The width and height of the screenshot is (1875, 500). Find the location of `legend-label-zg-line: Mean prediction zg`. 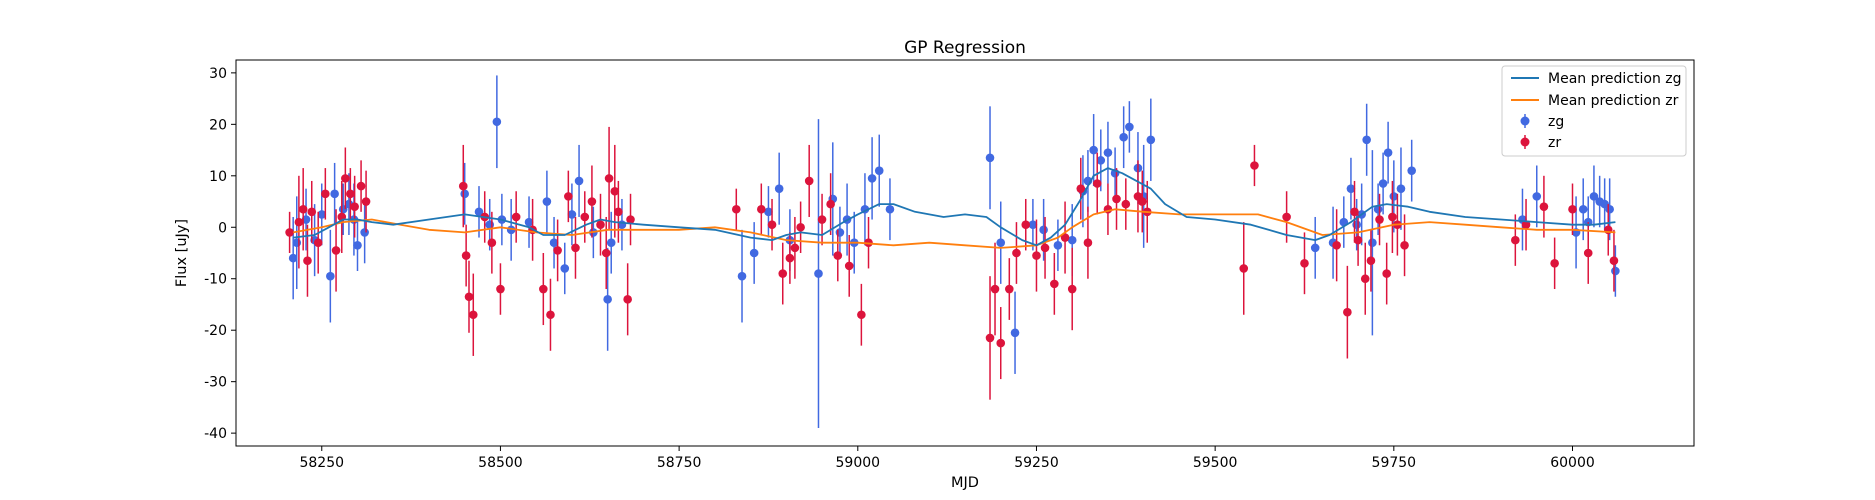

legend-label-zg-line: Mean prediction zg is located at coordinates (1615, 79).